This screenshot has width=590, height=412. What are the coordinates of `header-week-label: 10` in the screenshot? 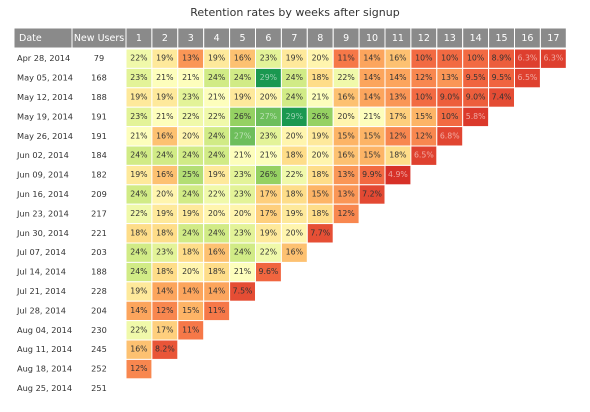 It's located at (372, 38).